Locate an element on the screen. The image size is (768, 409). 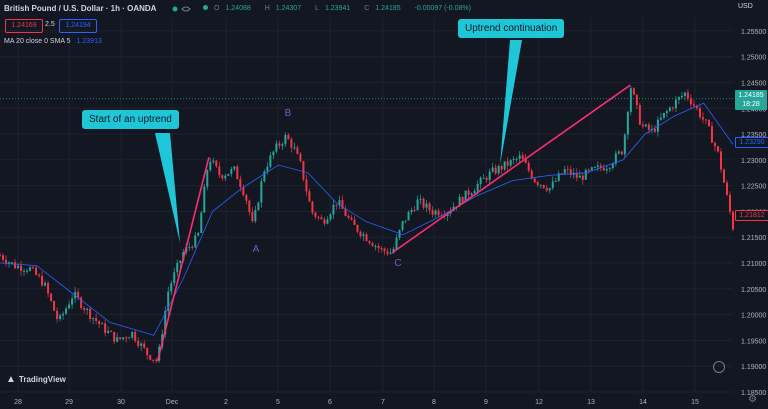
tradingview-mark-icon: ▲ is located at coordinates (11, 379).